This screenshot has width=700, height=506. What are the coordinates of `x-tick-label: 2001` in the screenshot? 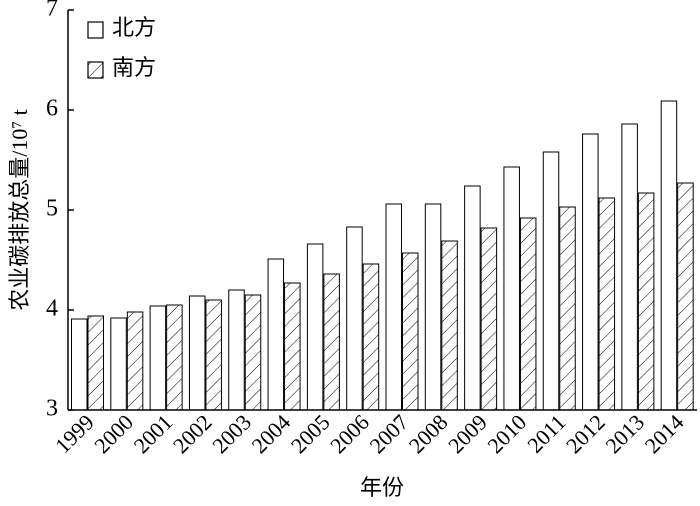 It's located at (153, 433).